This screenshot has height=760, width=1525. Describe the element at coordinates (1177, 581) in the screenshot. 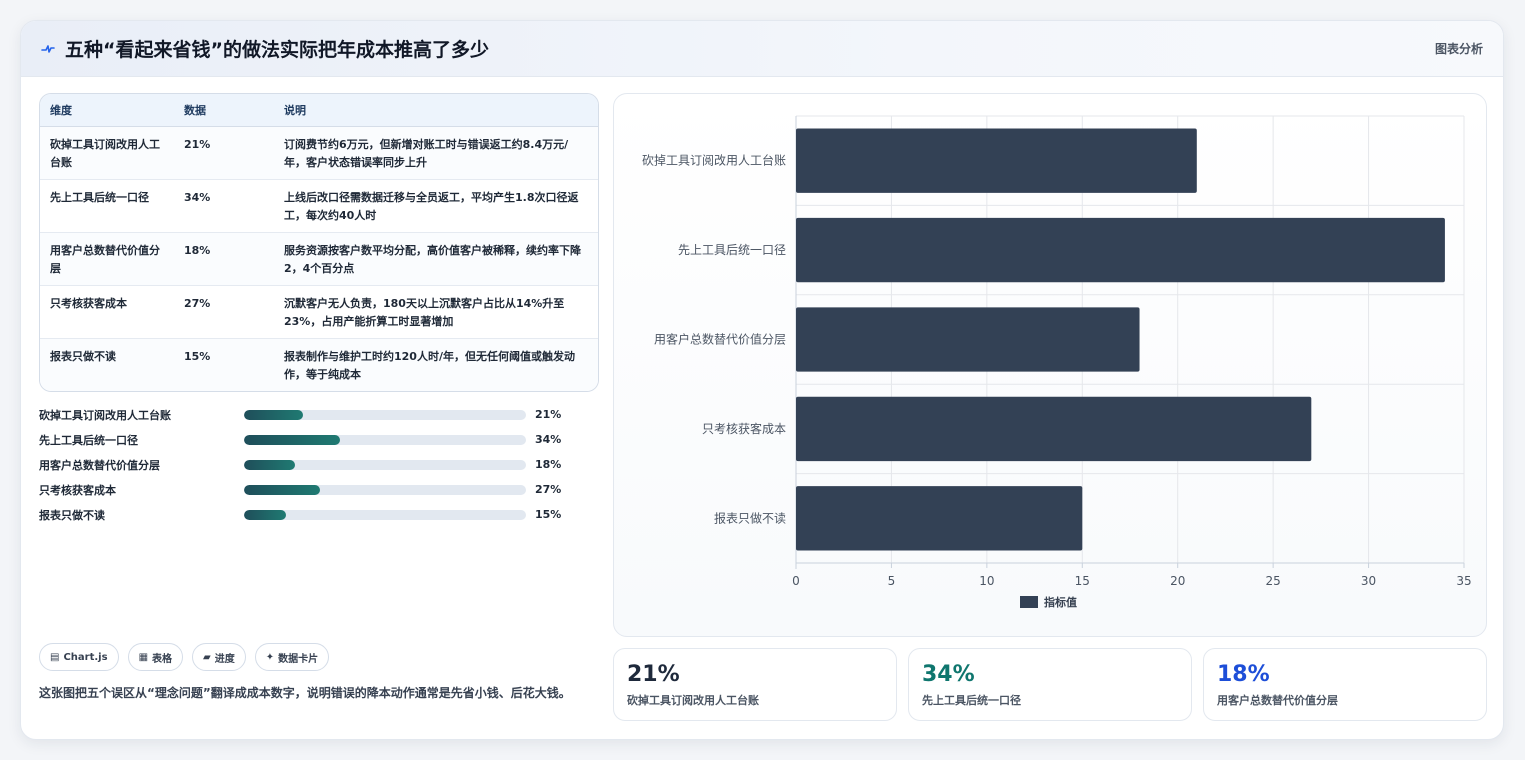

I see `x-tick-label: 20` at that location.